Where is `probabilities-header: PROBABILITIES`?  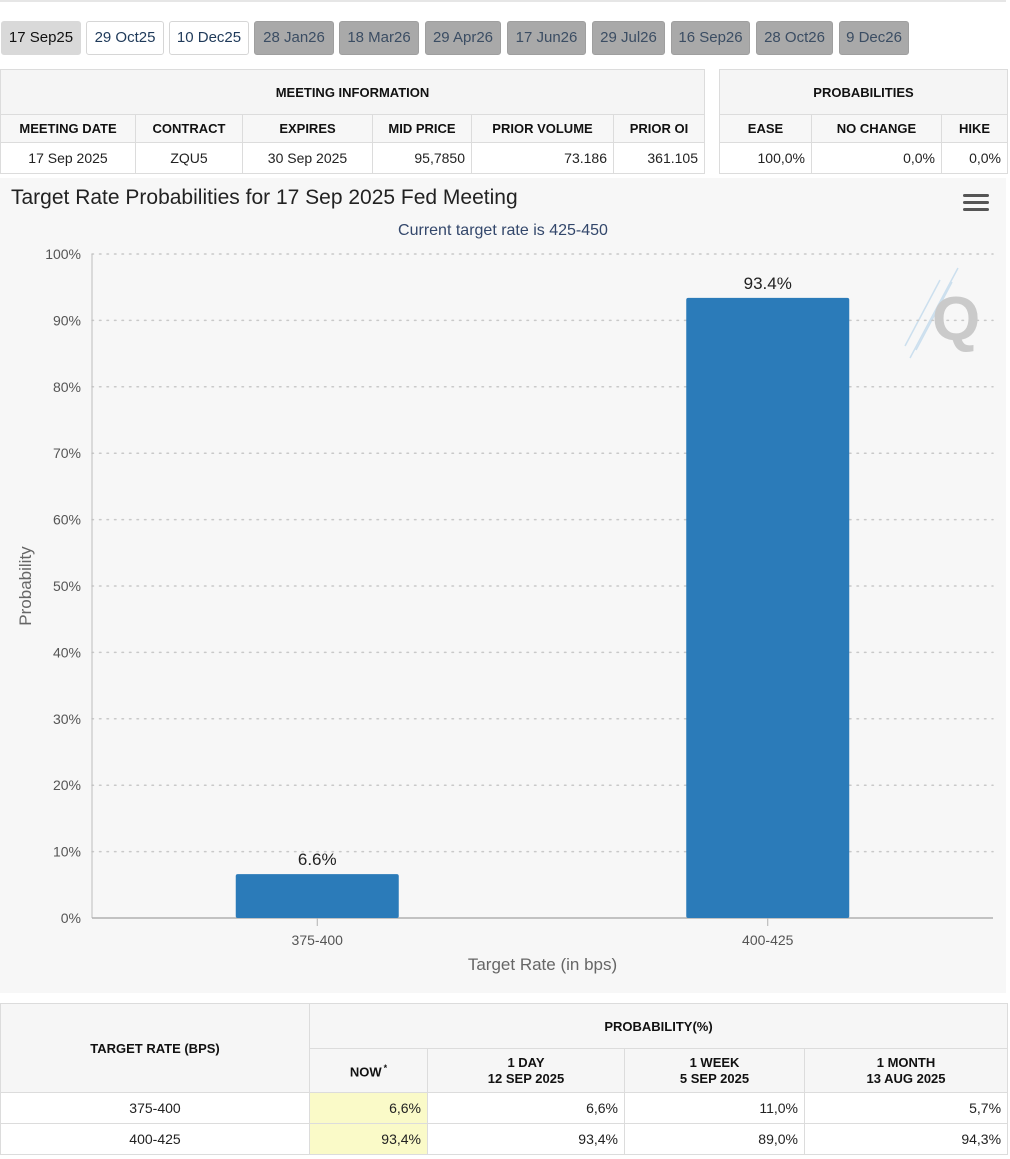
probabilities-header: PROBABILITIES is located at coordinates (863, 92).